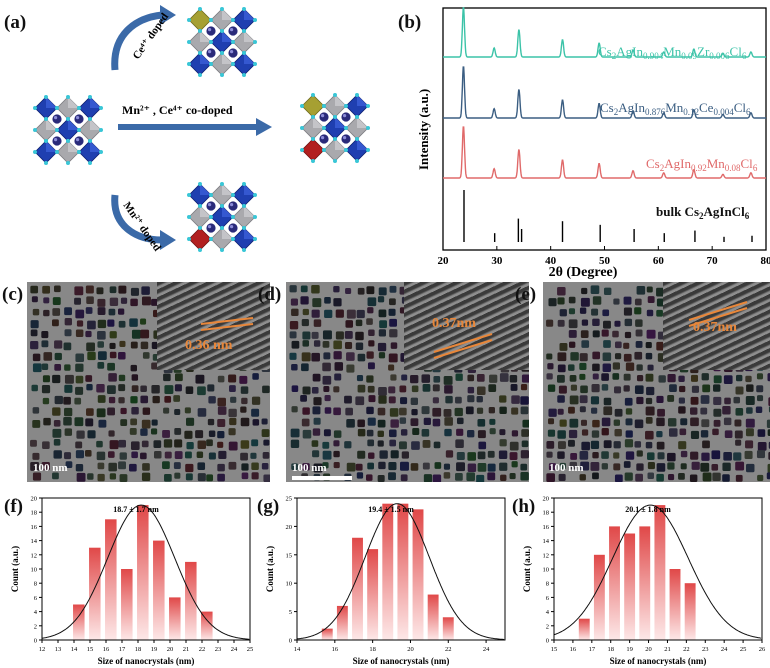  Describe the element at coordinates (346, 117) in the screenshot. I see `cs-atom` at that location.